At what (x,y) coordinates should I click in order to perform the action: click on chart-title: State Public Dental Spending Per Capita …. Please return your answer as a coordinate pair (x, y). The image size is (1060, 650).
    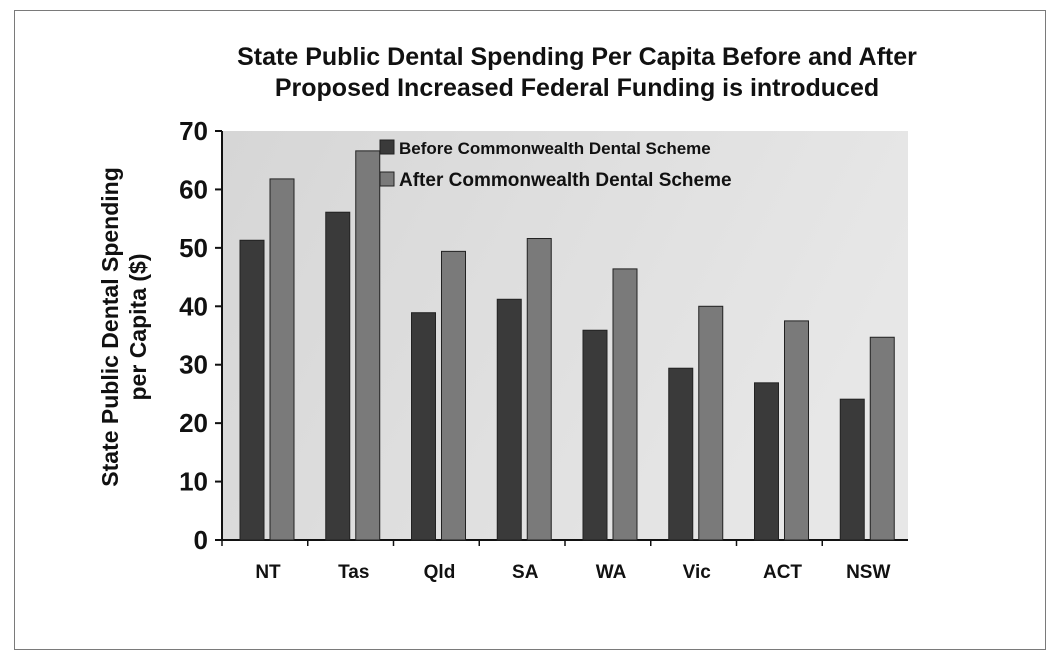
    Looking at the image, I should click on (530, 73).